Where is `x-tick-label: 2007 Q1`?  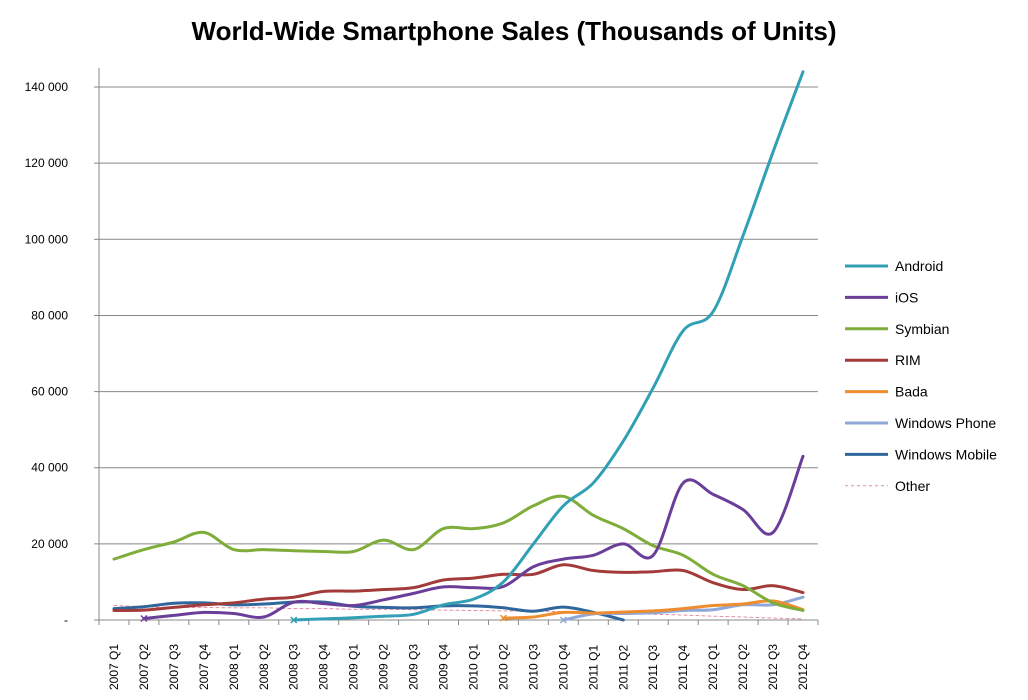 x-tick-label: 2007 Q1 is located at coordinates (114, 667).